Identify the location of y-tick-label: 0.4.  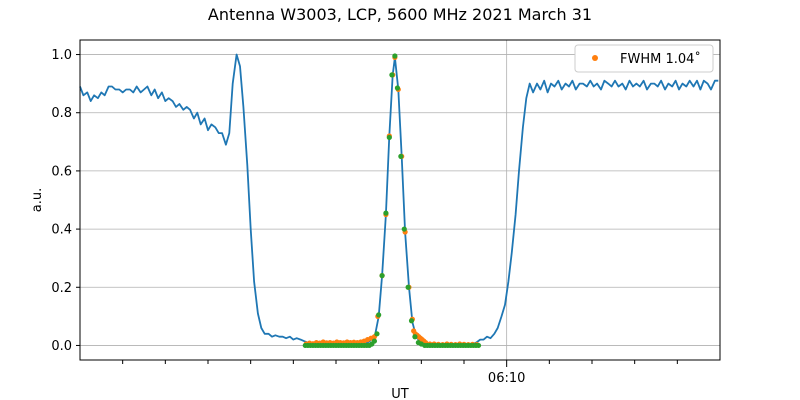
(61, 230).